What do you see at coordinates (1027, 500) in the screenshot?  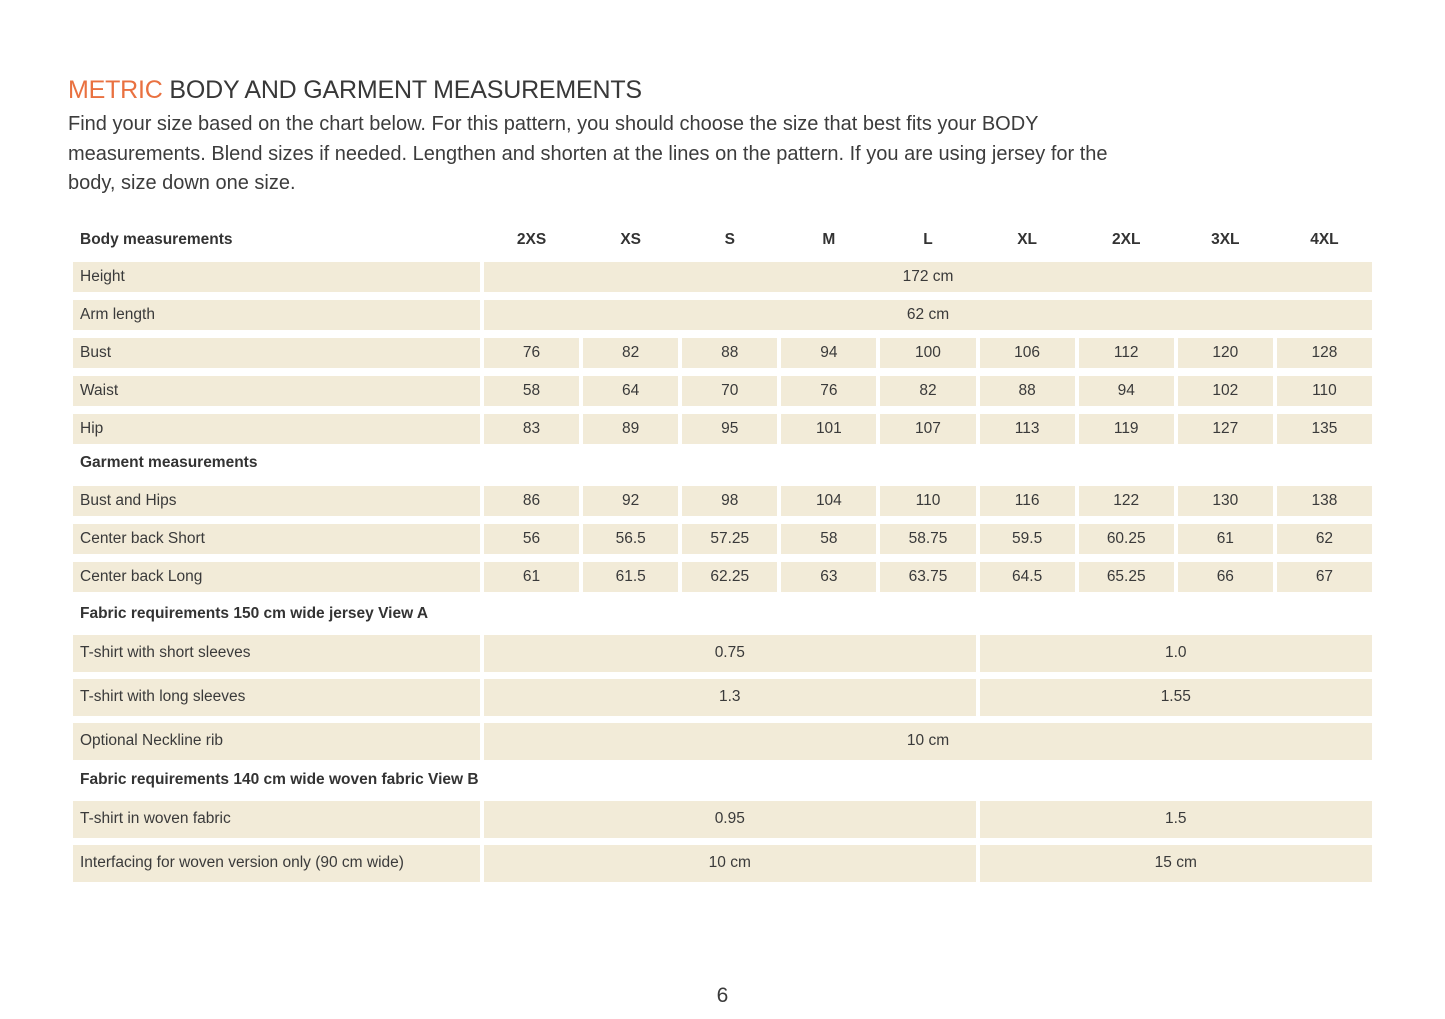 I see `value-cell: 116` at bounding box center [1027, 500].